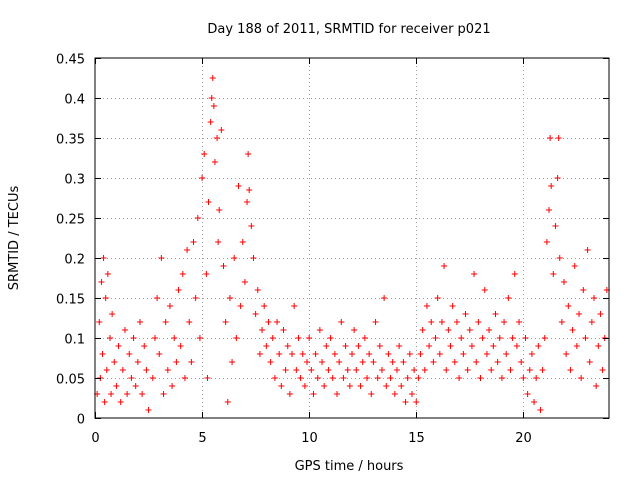 Image resolution: width=640 pixels, height=480 pixels. I want to click on x-tick-label: 10, so click(309, 438).